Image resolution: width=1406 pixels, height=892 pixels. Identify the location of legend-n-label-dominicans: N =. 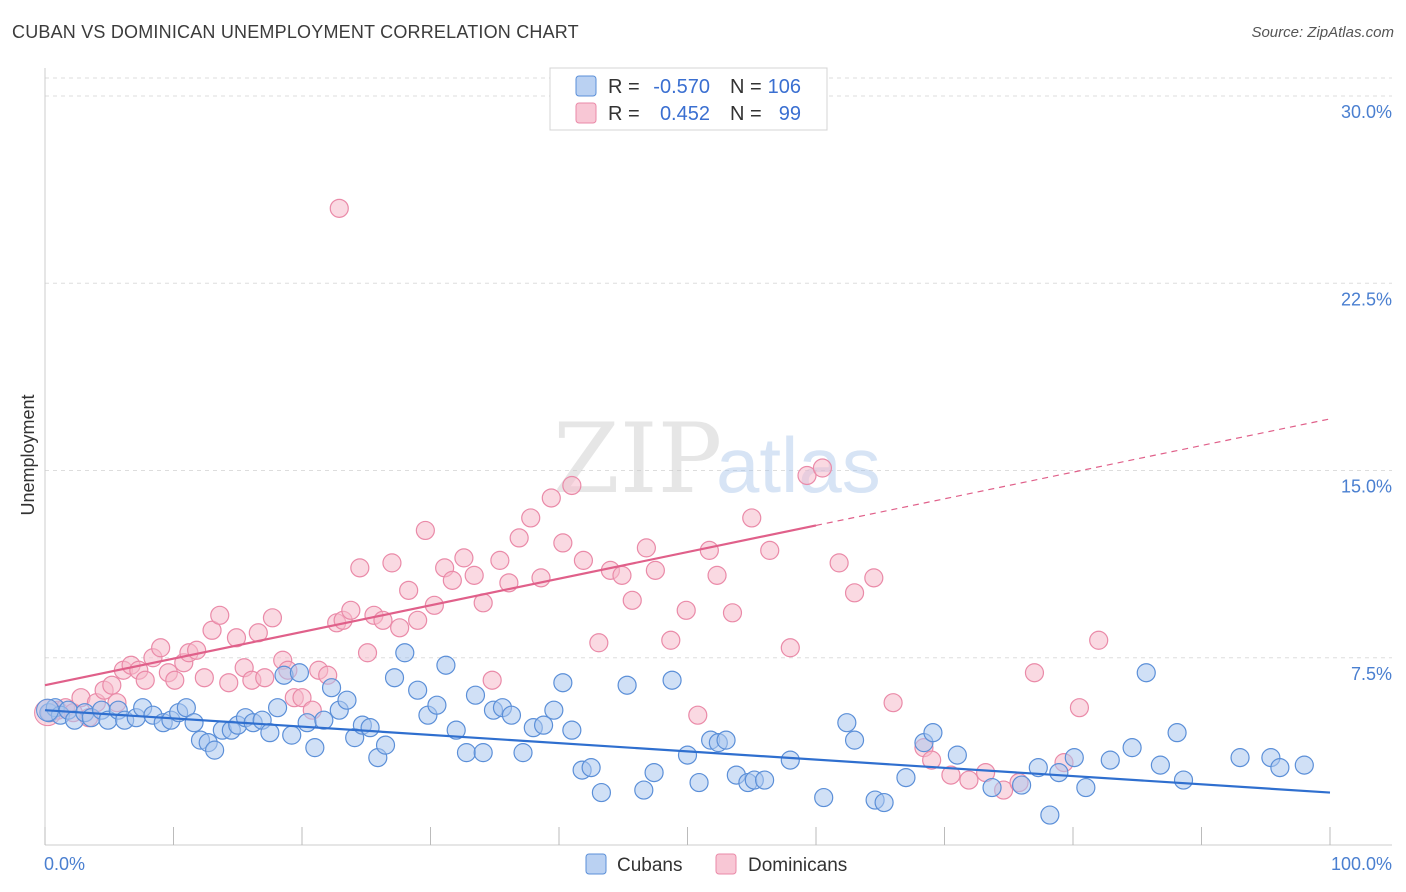
(746, 114).